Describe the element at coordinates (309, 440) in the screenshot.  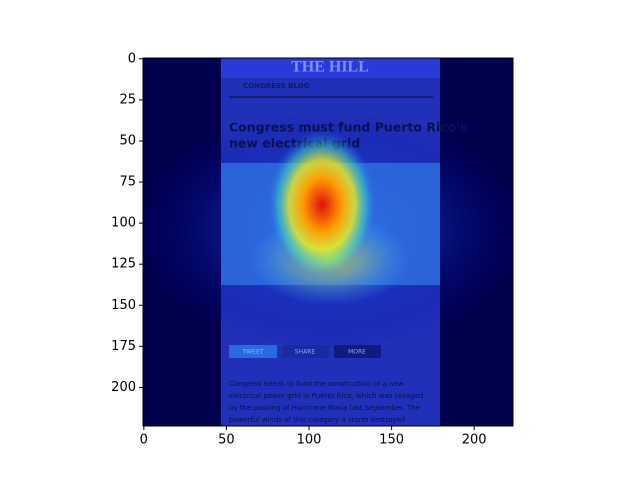
I see `x-tick-label: 100` at that location.